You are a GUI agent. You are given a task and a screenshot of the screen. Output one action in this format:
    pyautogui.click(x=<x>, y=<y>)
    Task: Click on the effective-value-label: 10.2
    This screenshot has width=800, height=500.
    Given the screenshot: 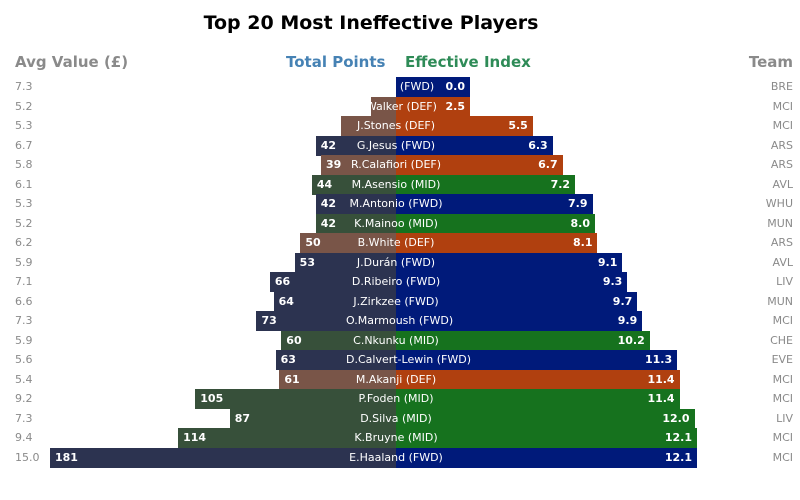 What is the action you would take?
    pyautogui.click(x=631, y=340)
    